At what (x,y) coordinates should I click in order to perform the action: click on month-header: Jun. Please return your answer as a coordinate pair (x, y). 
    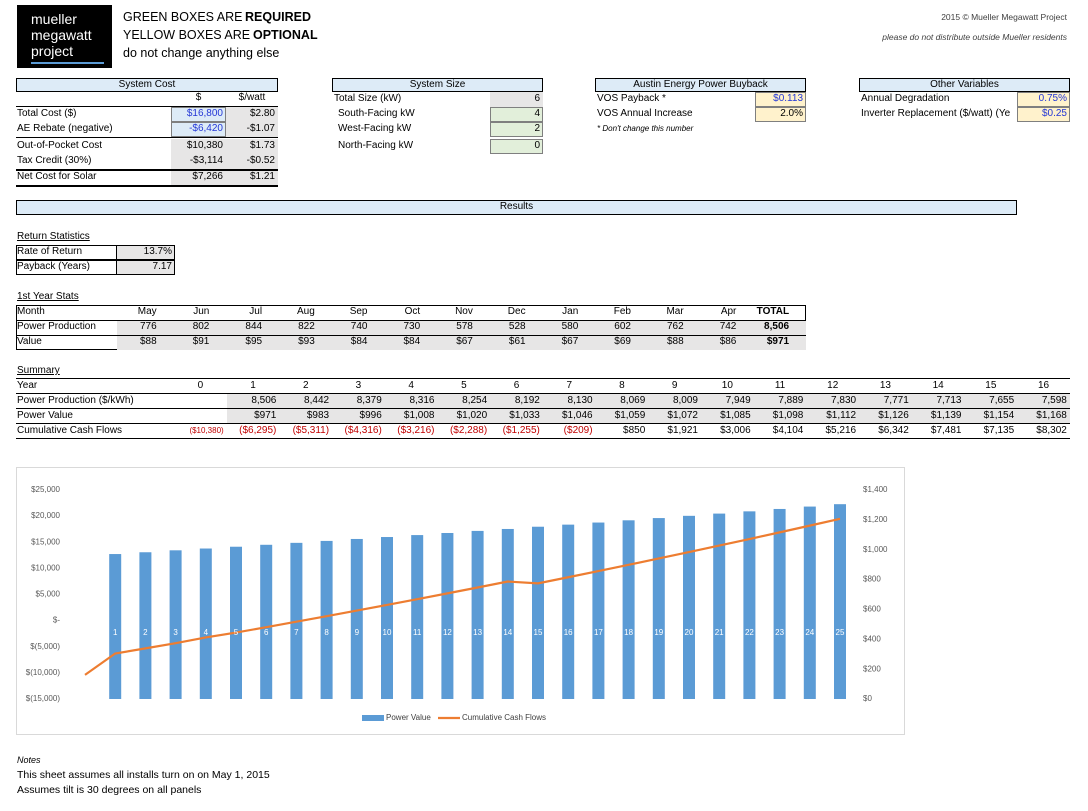
    Looking at the image, I should click on (201, 311).